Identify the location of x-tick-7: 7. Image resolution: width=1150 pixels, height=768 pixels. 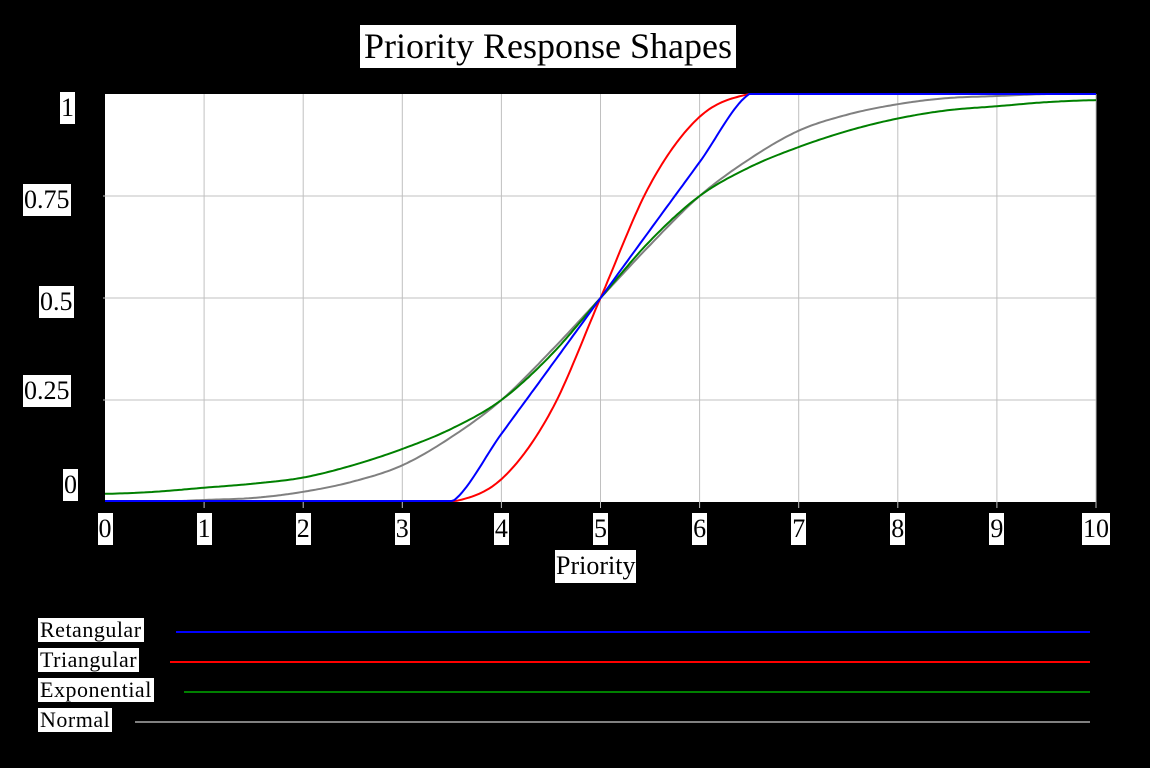
(799, 529).